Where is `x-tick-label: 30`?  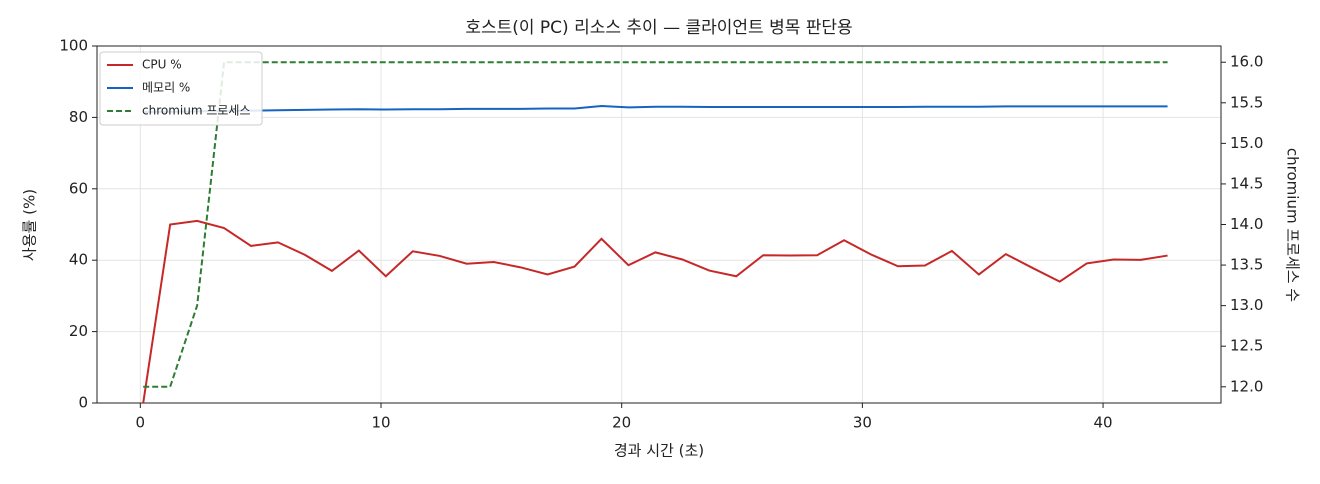
x-tick-label: 30 is located at coordinates (862, 423).